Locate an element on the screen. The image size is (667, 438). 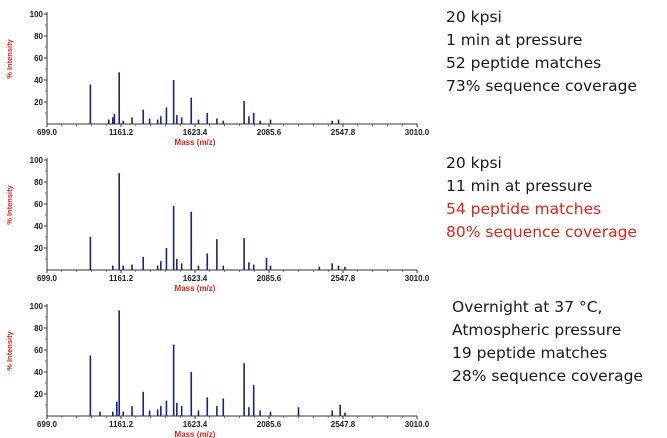
peptide-matches-label: 52 peptide matches is located at coordinates (524, 63).